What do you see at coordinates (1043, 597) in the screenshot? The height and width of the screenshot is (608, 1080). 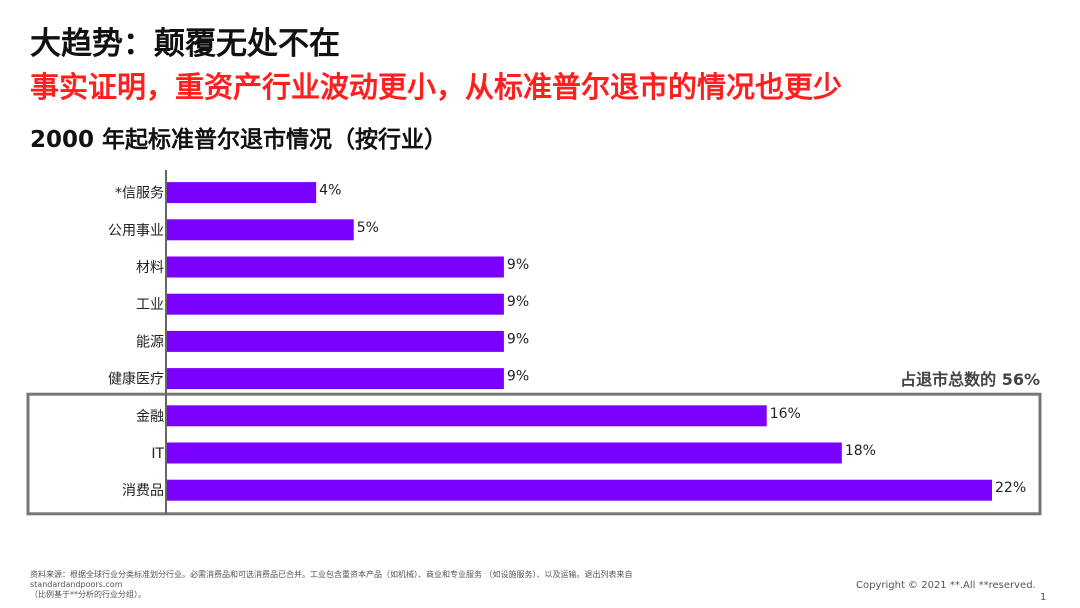 I see `page-number: 1` at bounding box center [1043, 597].